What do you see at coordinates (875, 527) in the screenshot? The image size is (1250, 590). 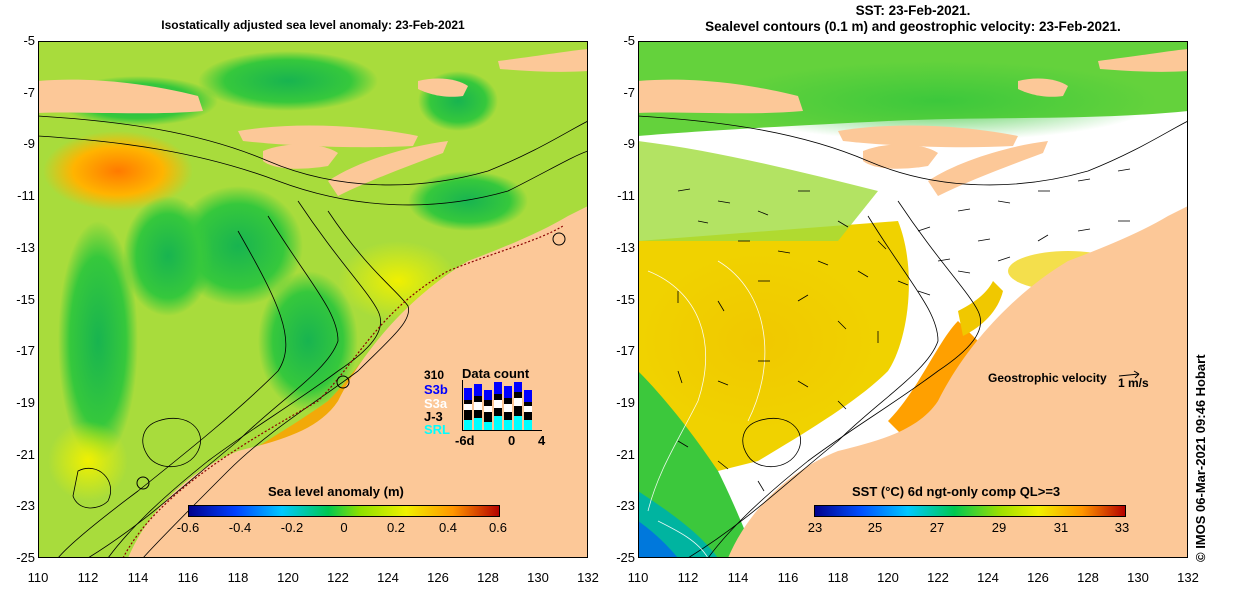 I see `sst-cb-tick-1: 25` at bounding box center [875, 527].